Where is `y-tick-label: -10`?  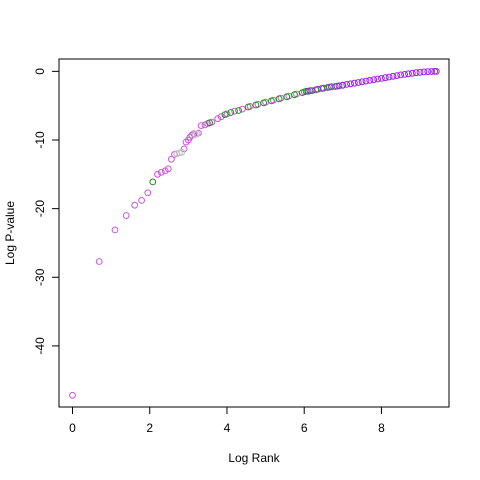
y-tick-label: -10 is located at coordinates (40, 140).